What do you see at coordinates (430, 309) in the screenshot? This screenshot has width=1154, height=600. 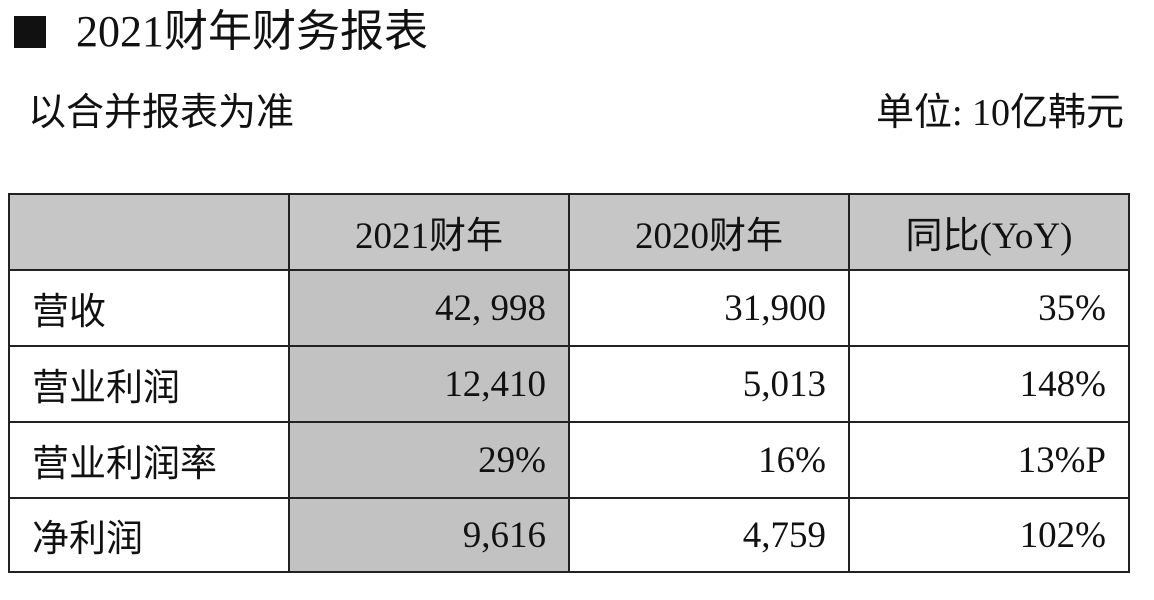 I see `table-cell: 42, 998` at bounding box center [430, 309].